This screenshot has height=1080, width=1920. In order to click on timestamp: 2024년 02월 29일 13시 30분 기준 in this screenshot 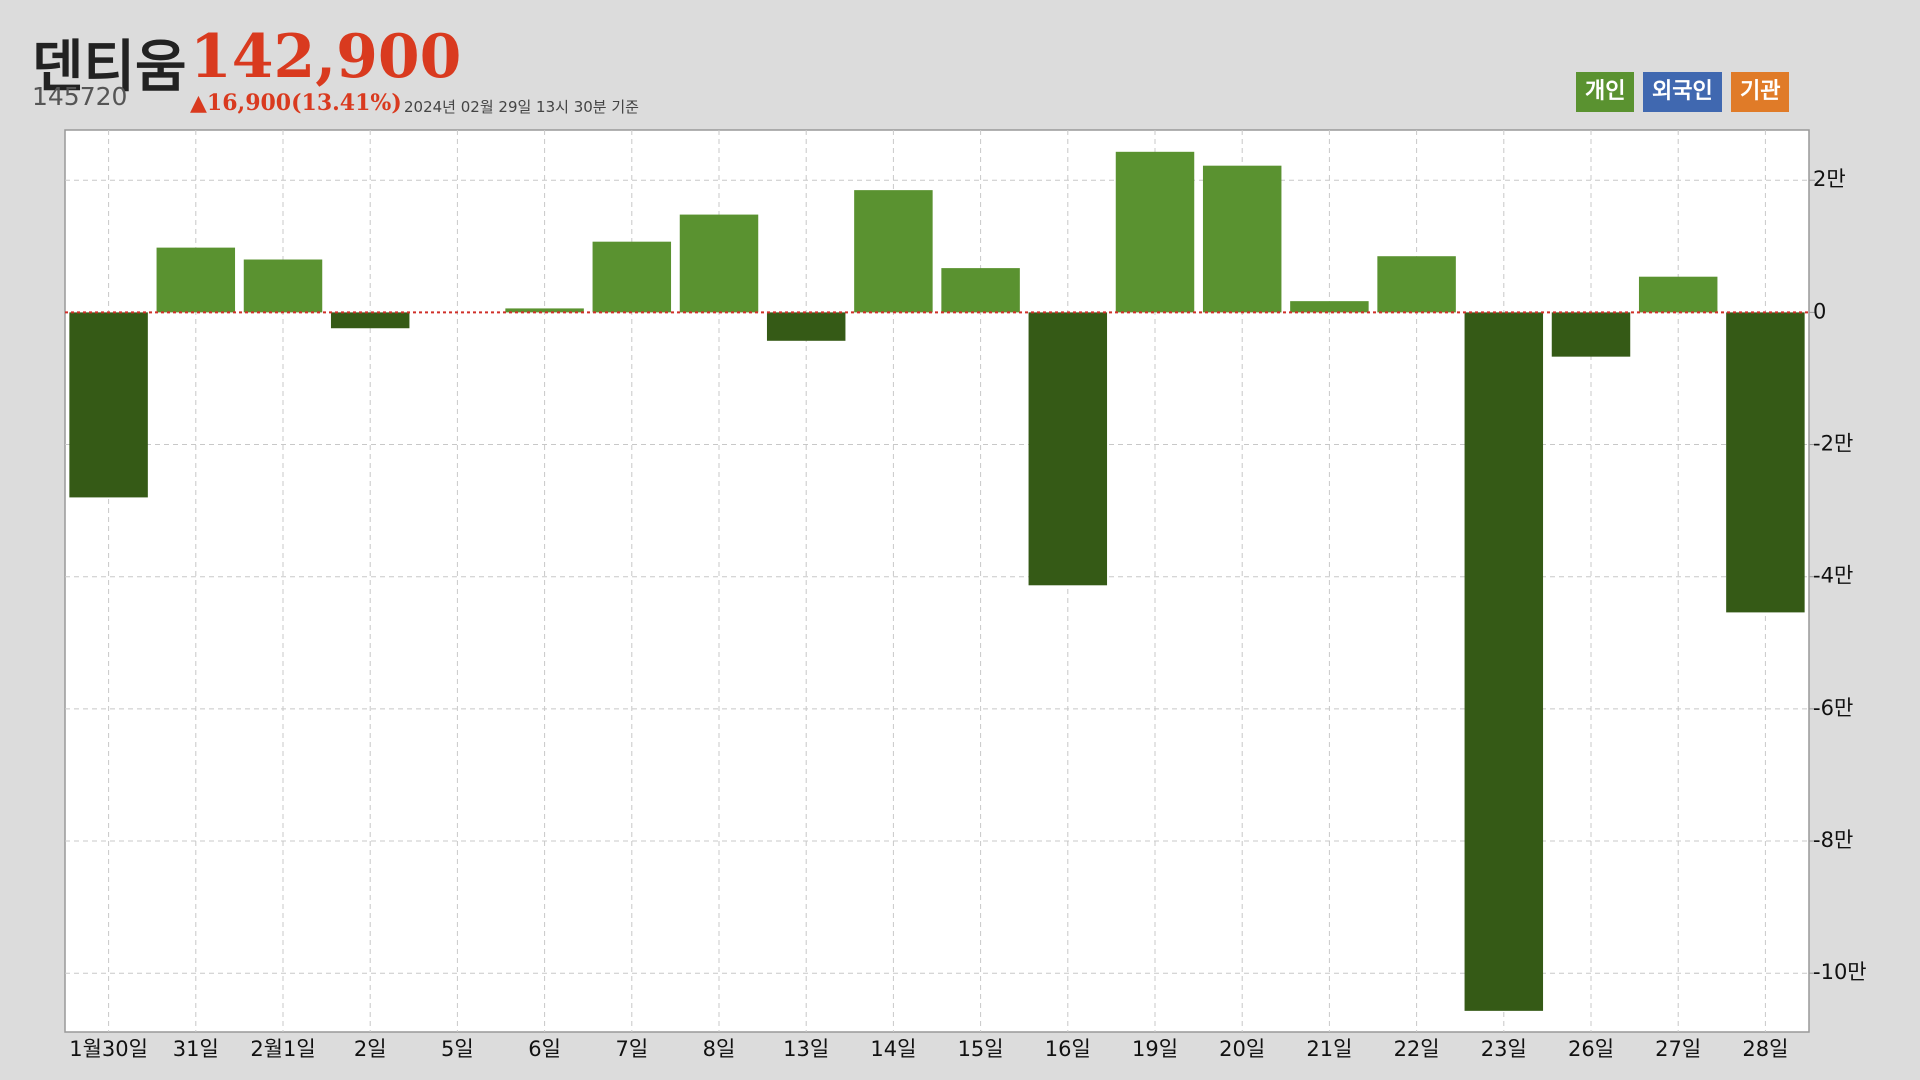, I will do `click(521, 107)`.